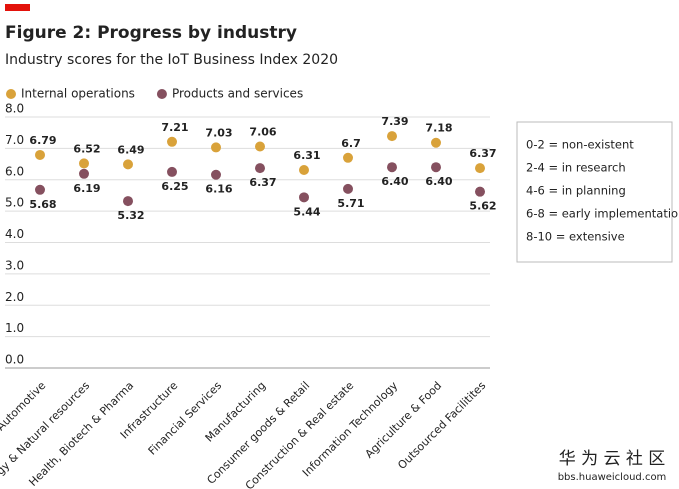 The width and height of the screenshot is (679, 489). Describe the element at coordinates (14, 234) in the screenshot. I see `y-tick-label: 4.0` at that location.